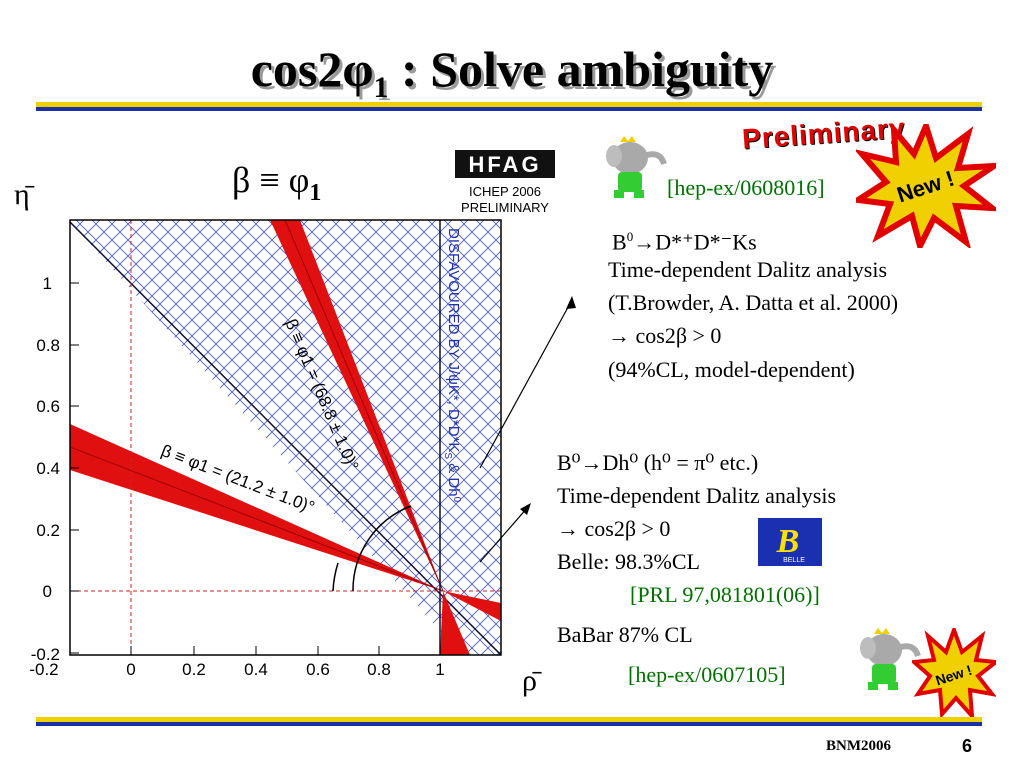 The image size is (1024, 768). I want to click on block1-result: → cos2β > 0, so click(665, 335).